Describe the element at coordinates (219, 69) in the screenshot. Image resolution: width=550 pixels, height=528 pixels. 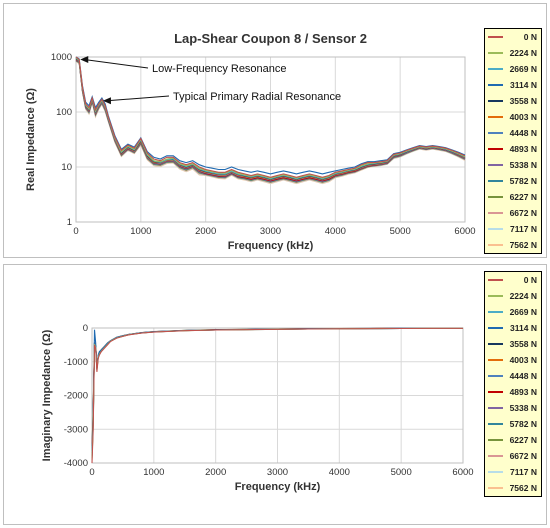
I see `annotation-label: Low-Frequency Resonance` at that location.